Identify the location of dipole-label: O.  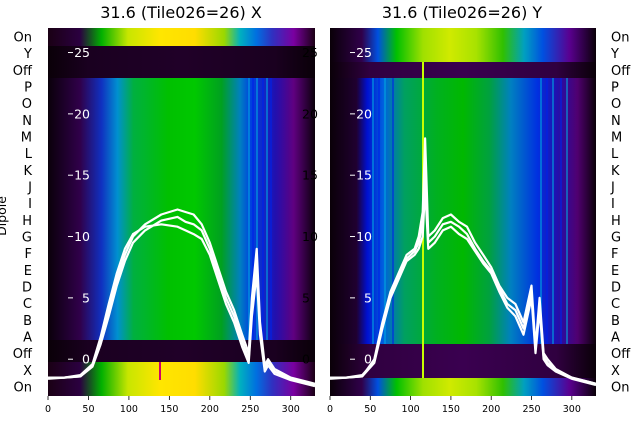
(616, 104).